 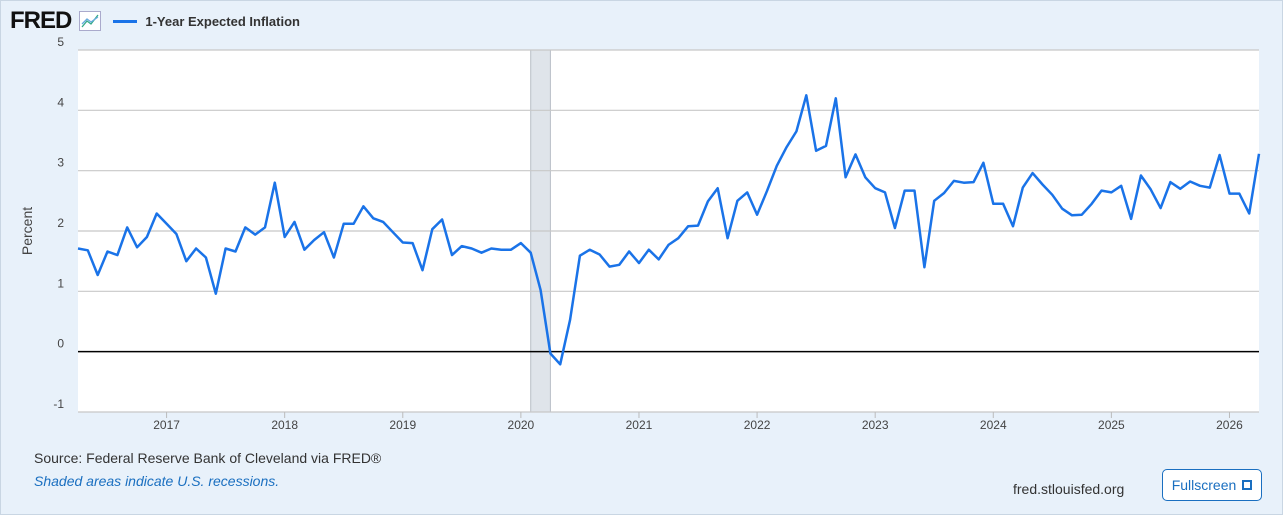 What do you see at coordinates (60, 283) in the screenshot?
I see `y-tick-label: 1` at bounding box center [60, 283].